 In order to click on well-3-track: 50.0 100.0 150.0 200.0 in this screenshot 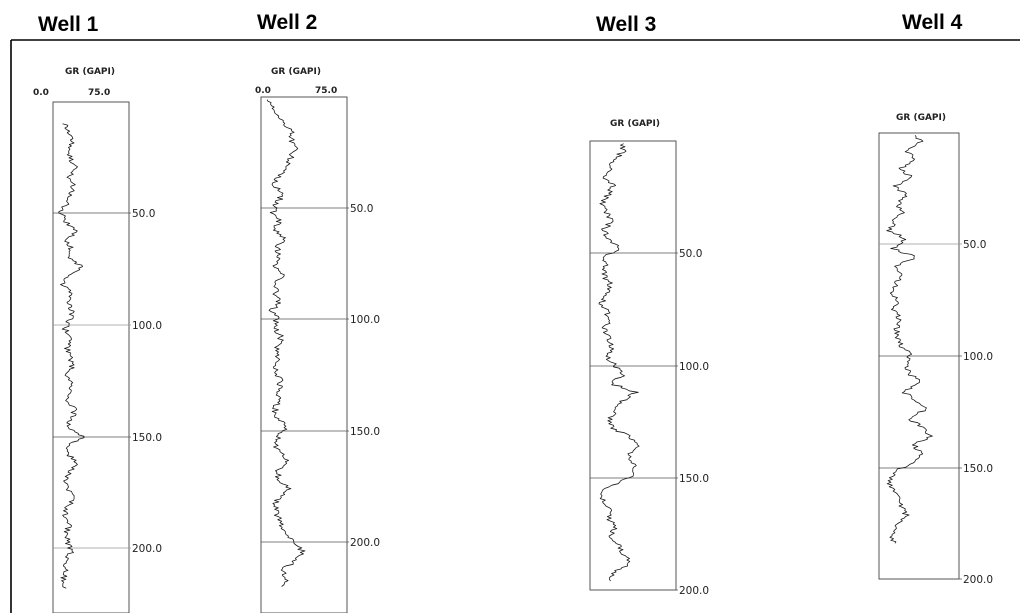, I will do `click(649, 369)`.